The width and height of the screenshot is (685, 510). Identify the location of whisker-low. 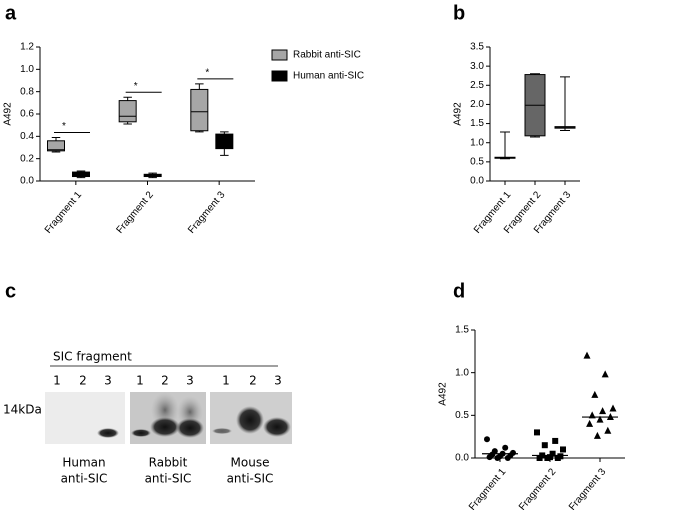
(224, 152).